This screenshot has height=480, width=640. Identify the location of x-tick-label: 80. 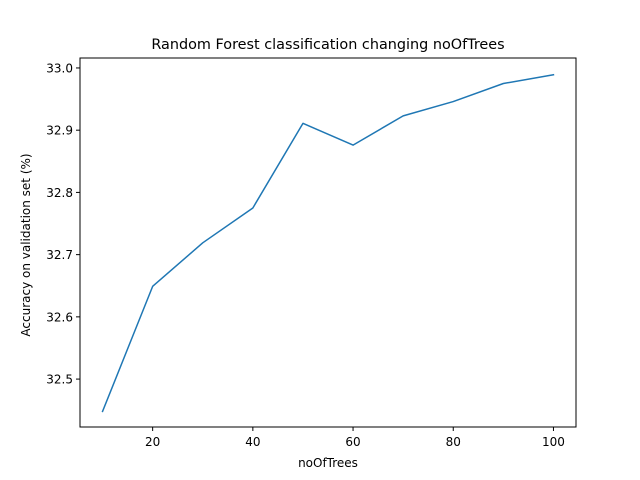
(453, 442).